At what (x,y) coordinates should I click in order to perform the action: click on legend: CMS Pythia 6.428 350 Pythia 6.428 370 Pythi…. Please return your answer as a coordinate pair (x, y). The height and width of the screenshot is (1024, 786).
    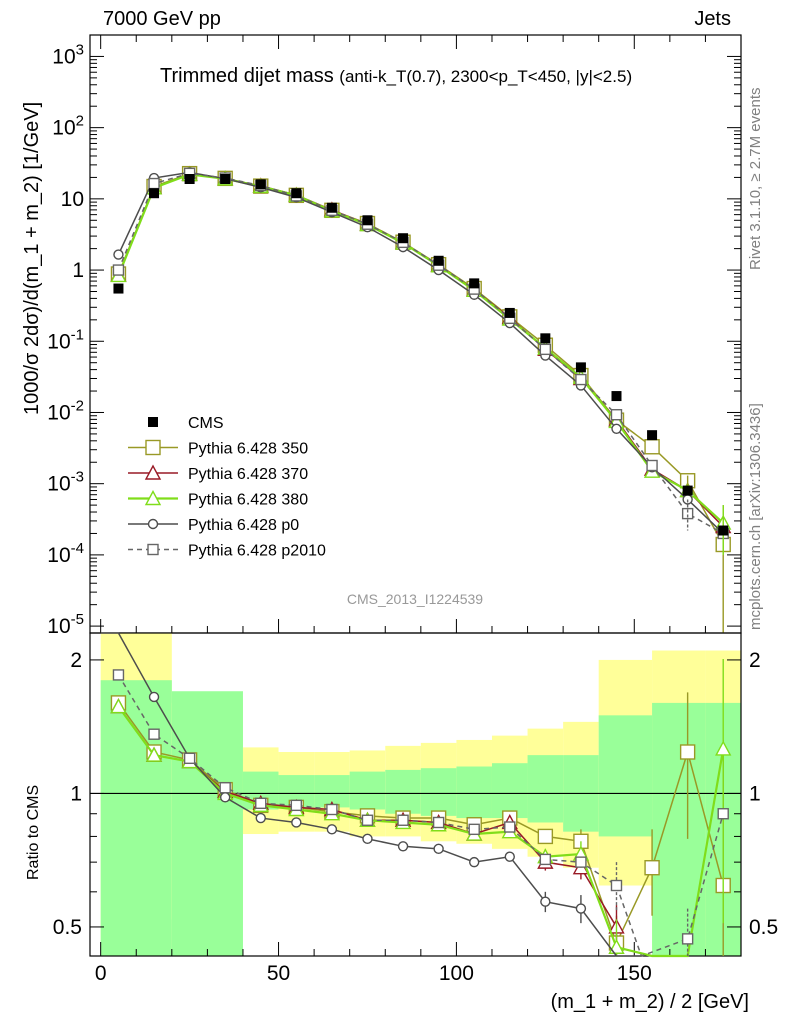
    Looking at the image, I should click on (227, 487).